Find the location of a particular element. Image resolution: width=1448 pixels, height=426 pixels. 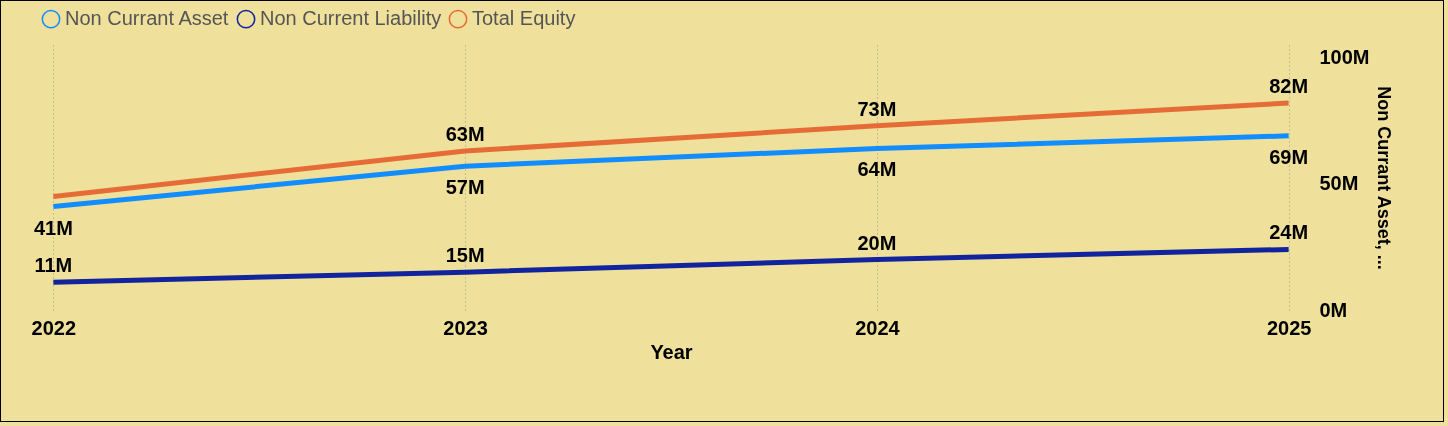

x-tick-label: 2025 is located at coordinates (1289, 327).